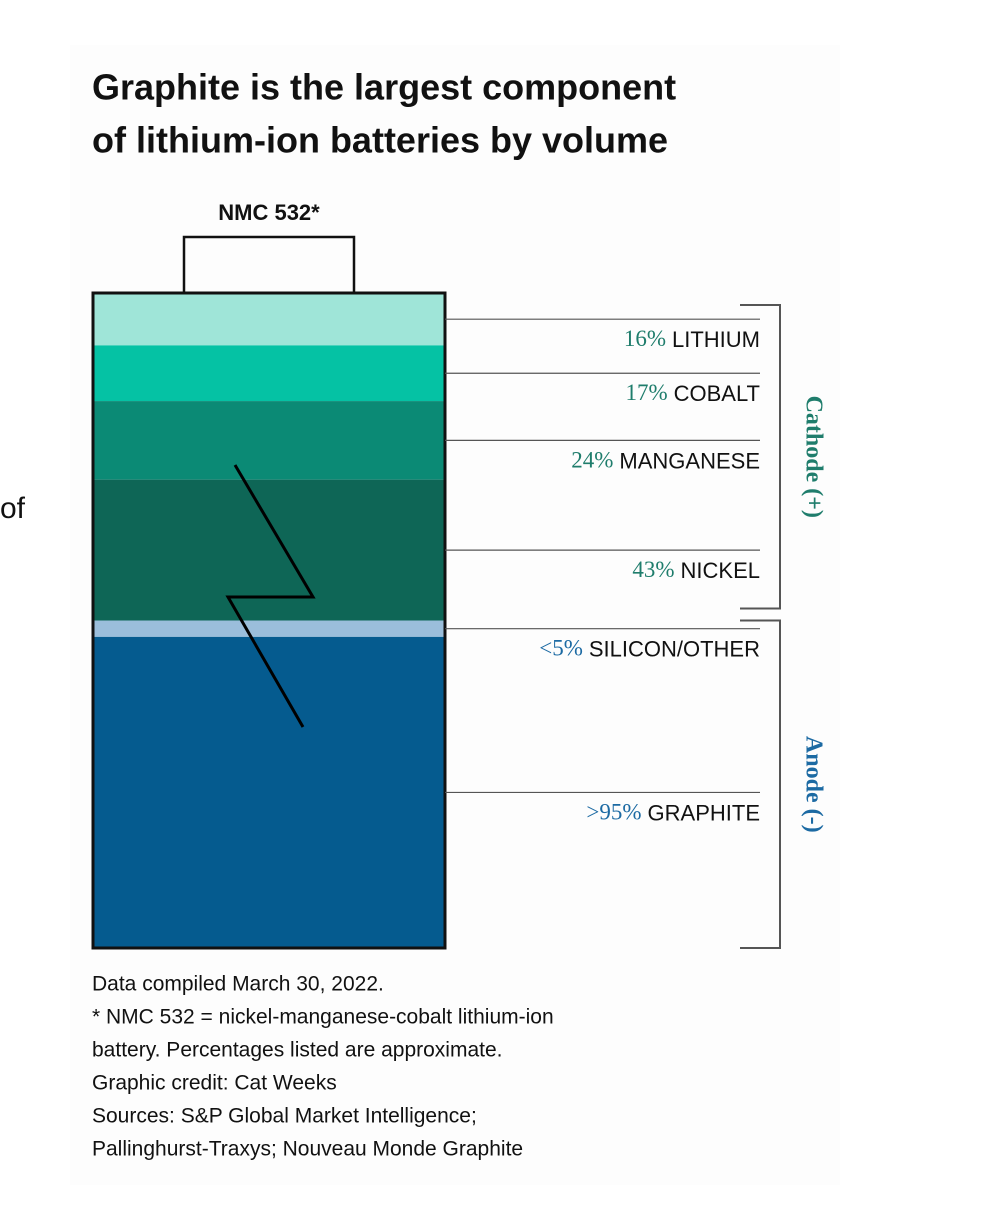 The width and height of the screenshot is (1006, 1205). Describe the element at coordinates (238, 984) in the screenshot. I see `footnote: Data compiled March 30, 2022.` at that location.